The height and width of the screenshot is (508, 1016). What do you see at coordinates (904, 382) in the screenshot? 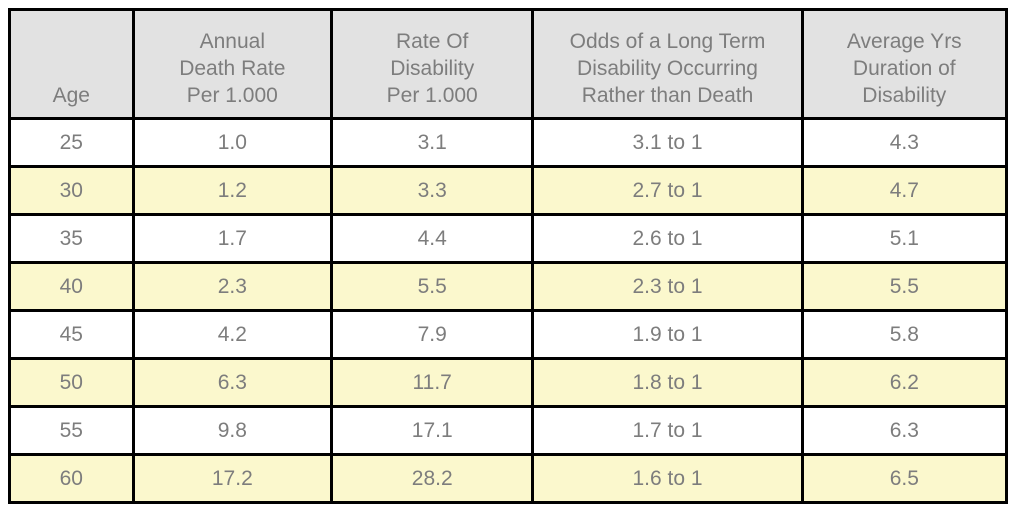
I see `cell-duration: 6.2` at bounding box center [904, 382].